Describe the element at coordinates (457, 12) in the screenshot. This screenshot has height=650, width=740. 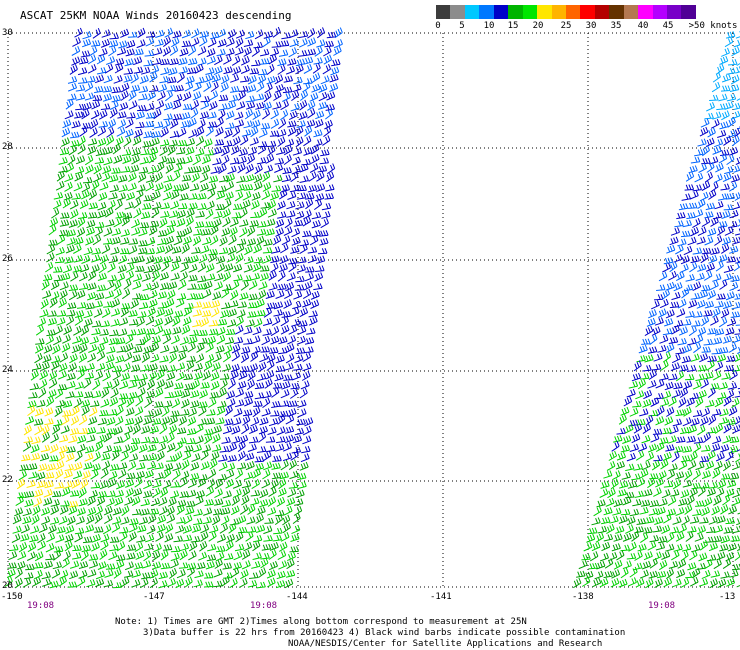
I see `scale-swatch` at that location.